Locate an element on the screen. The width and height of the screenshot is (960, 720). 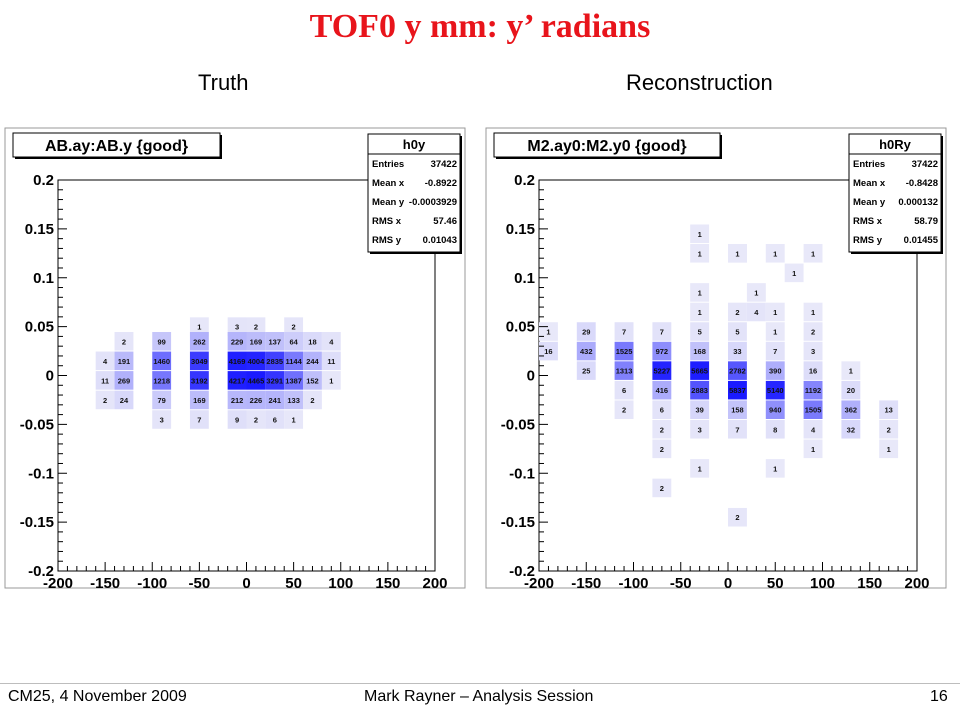
bin-count-label: 6 is located at coordinates (662, 410).